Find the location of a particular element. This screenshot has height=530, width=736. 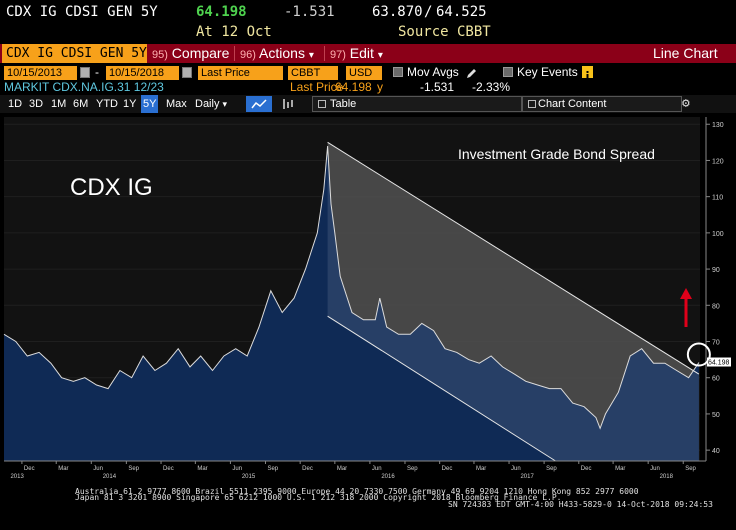

y-tick-label: 70 is located at coordinates (716, 343).